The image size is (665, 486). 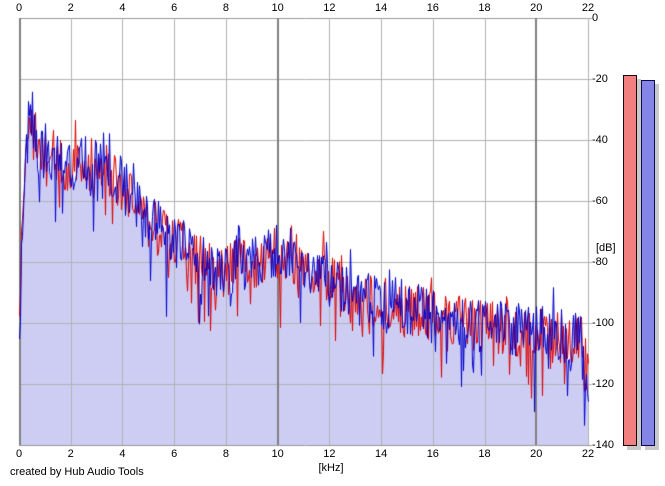 What do you see at coordinates (630, 260) in the screenshot?
I see `left-level-meter-bar` at bounding box center [630, 260].